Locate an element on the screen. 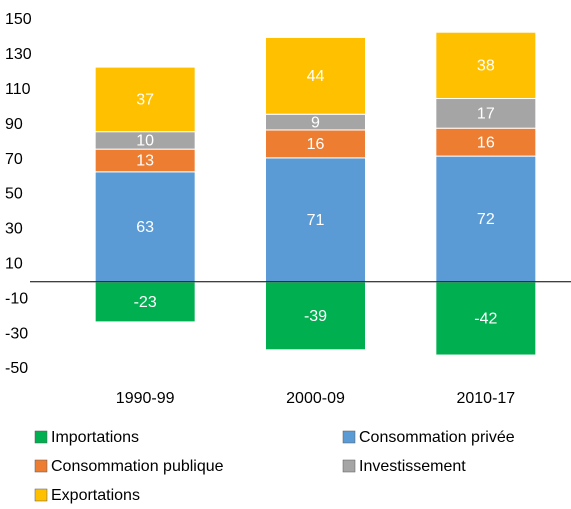 This screenshot has width=571, height=509. data-label: -42 is located at coordinates (485, 319).